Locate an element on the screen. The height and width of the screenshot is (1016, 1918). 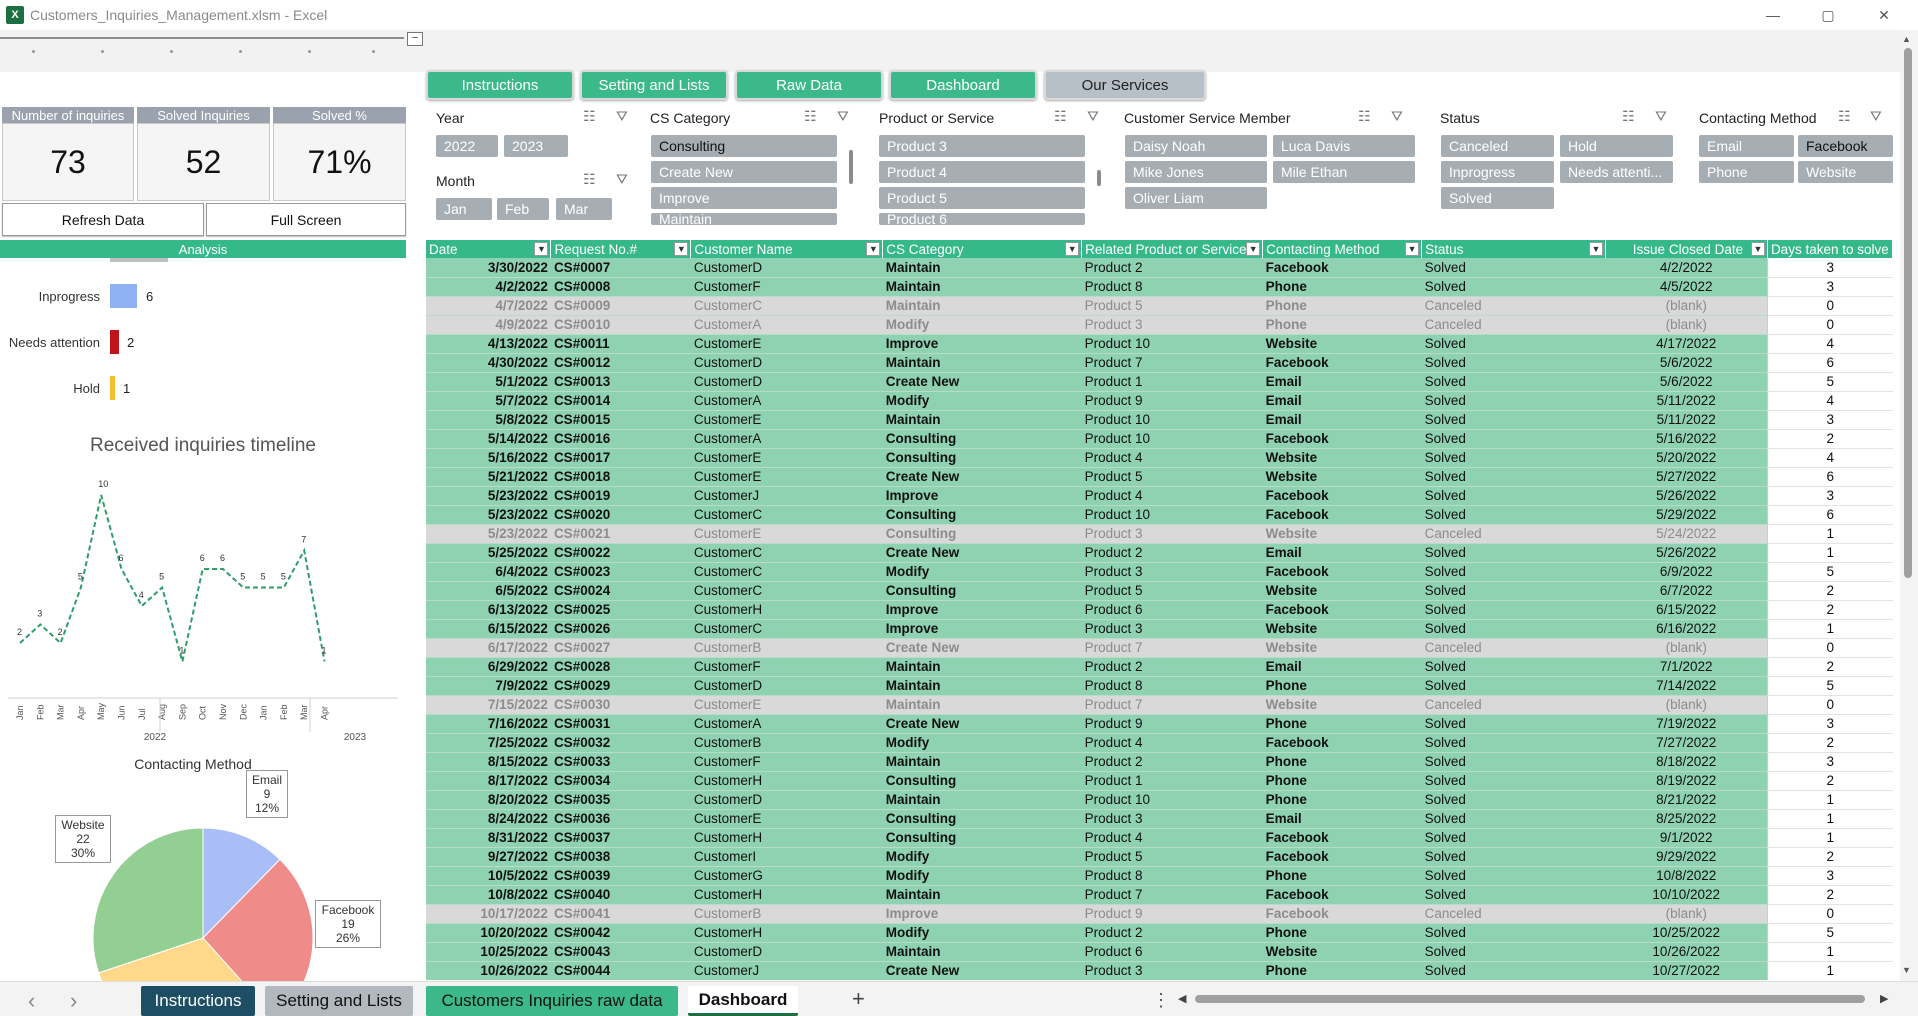
table-cell: CS#0044 is located at coordinates (620, 970).